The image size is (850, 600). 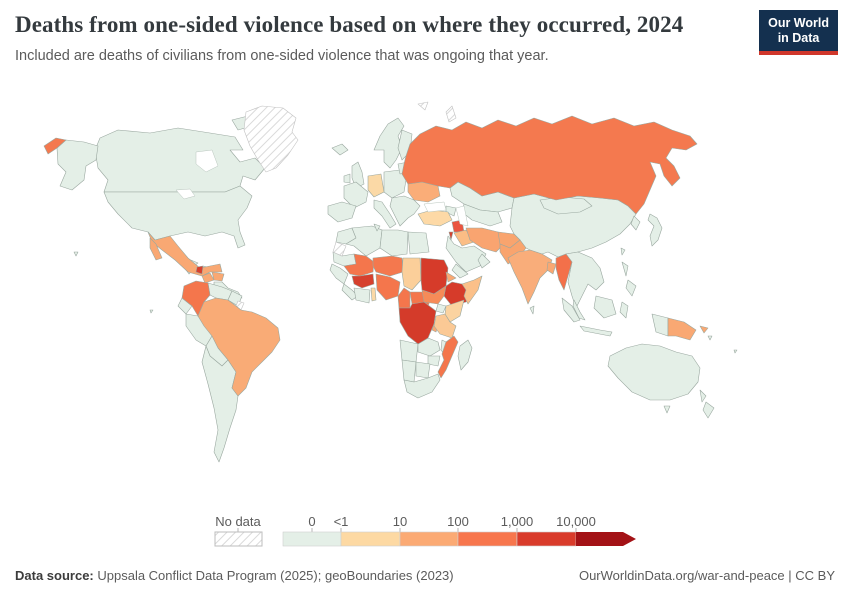 I want to click on region-burkina-faso, so click(x=363, y=281).